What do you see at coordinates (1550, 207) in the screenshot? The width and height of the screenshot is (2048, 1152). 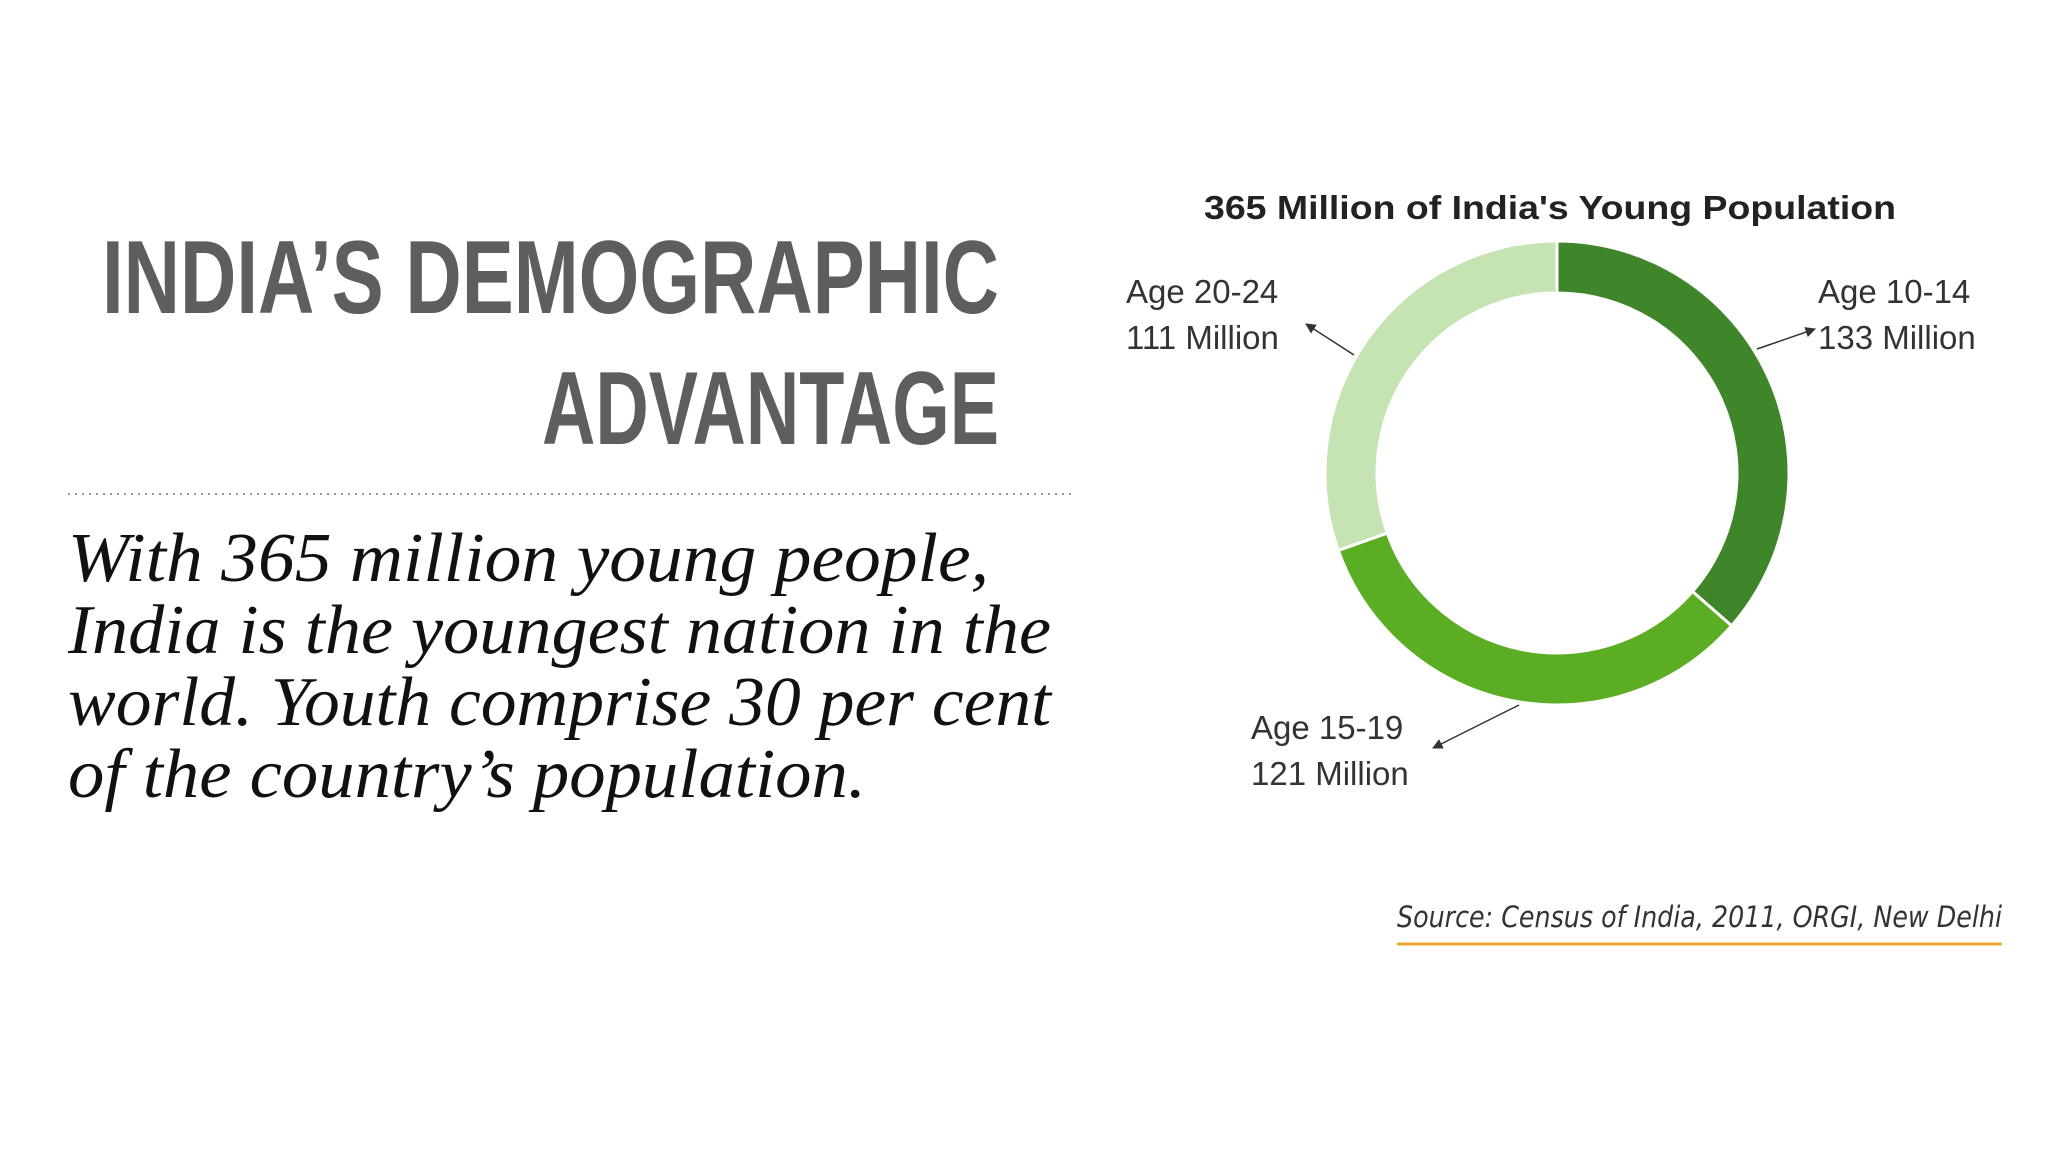 I see `chart-title: 365 Million of India's Young Population` at bounding box center [1550, 207].